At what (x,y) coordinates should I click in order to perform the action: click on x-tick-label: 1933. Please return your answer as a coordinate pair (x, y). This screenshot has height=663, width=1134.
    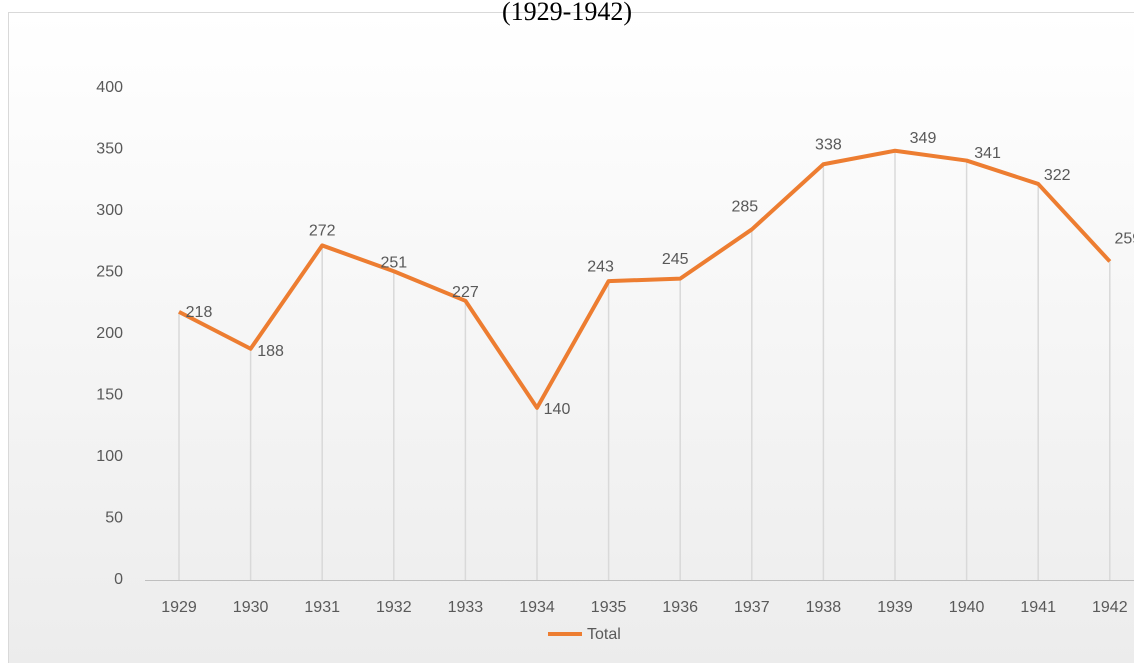
    Looking at the image, I should click on (466, 607).